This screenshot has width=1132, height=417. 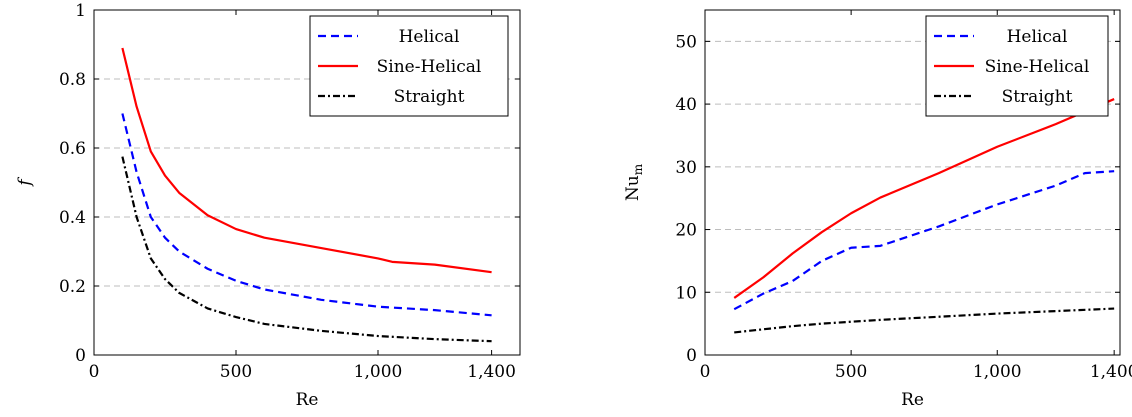 What do you see at coordinates (80, 11) in the screenshot?
I see `y-tick-label: 1` at bounding box center [80, 11].